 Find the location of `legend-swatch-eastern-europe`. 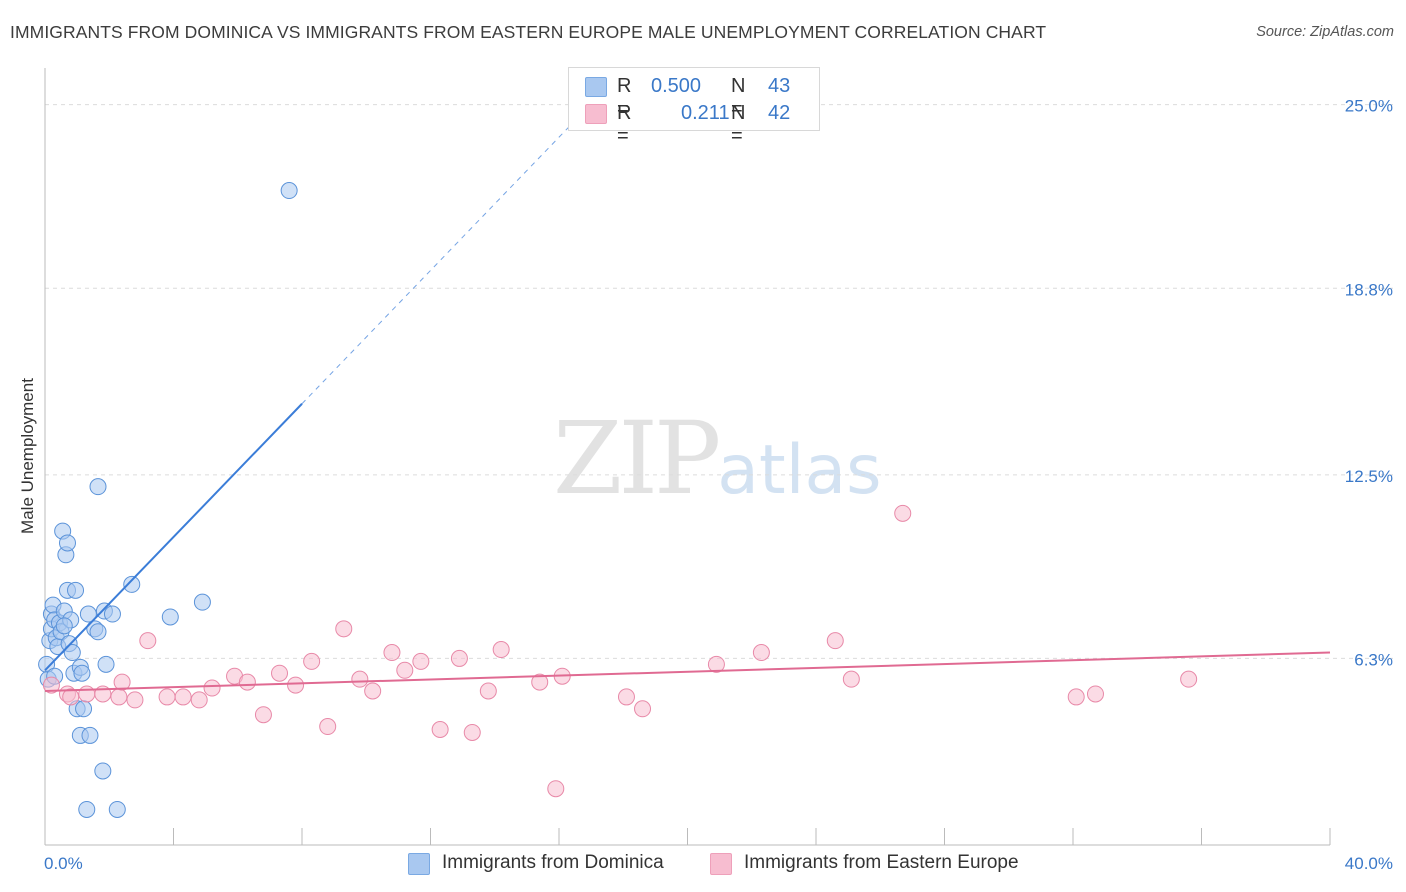

legend-swatch-eastern-europe is located at coordinates (596, 114).